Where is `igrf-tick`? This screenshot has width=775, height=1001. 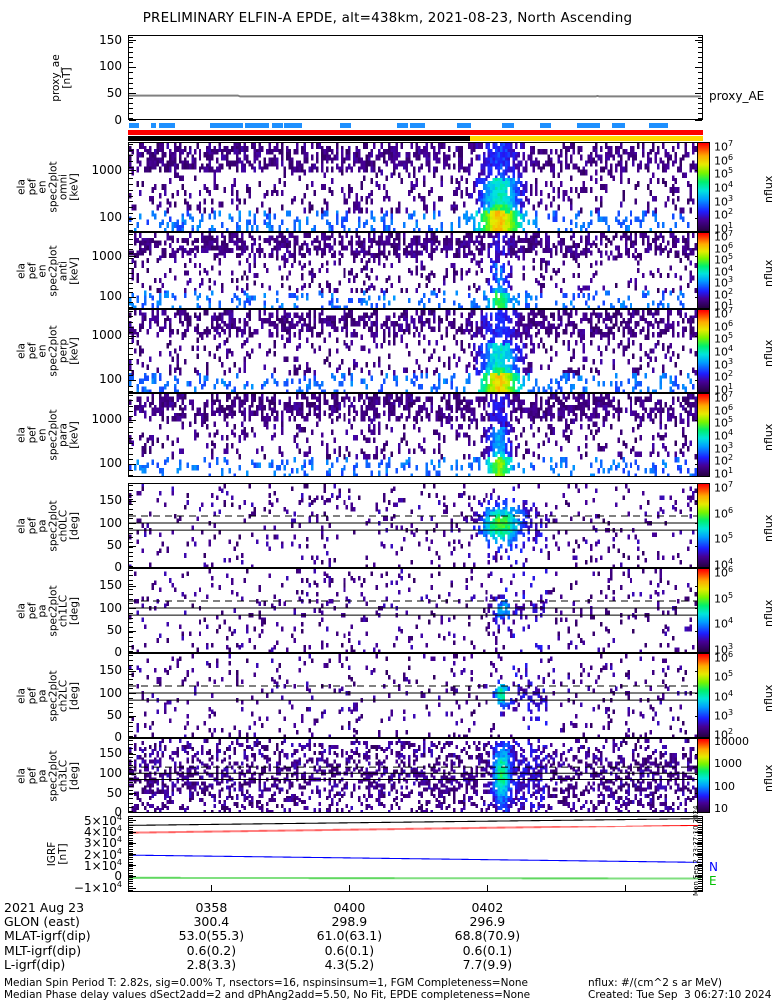
igrf-tick is located at coordinates (132, 832).